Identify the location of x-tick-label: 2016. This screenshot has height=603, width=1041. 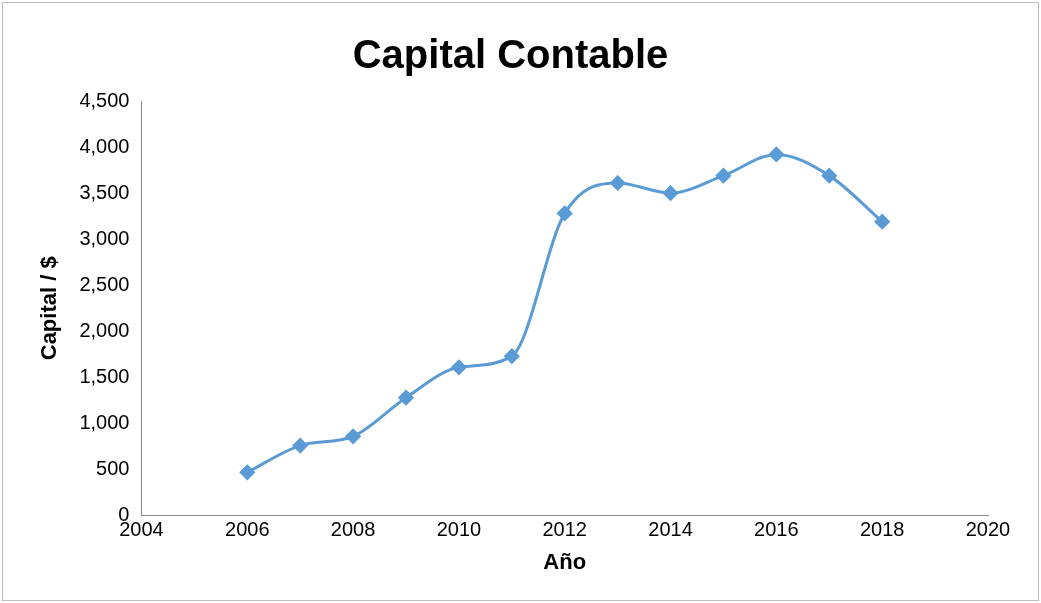
(776, 529).